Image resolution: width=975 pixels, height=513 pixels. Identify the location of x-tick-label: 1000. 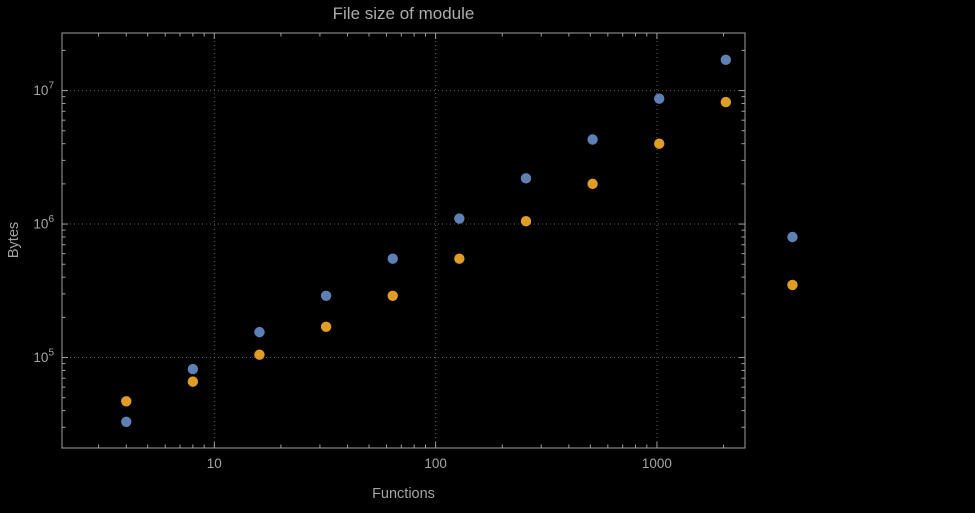
(657, 463).